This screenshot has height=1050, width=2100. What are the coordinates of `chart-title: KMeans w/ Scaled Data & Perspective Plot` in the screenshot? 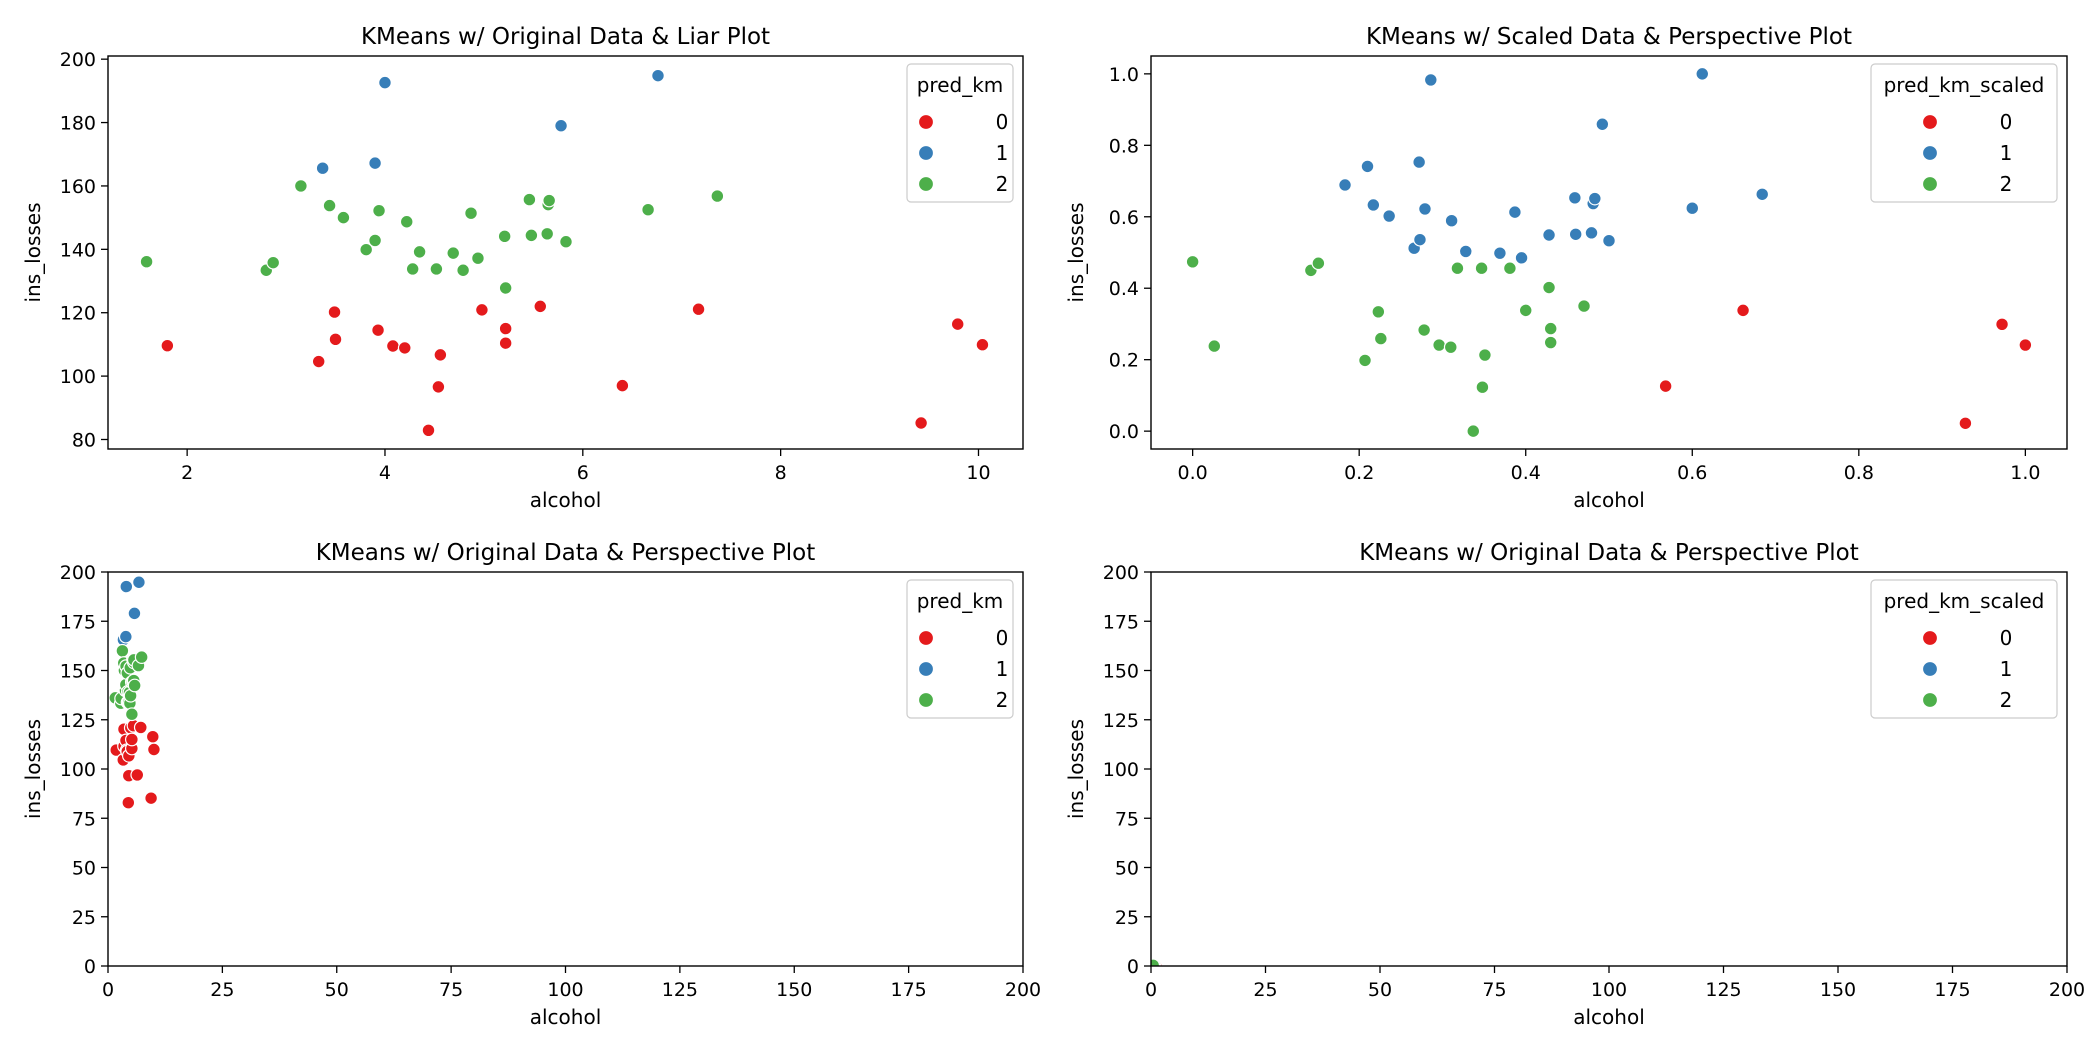 It's located at (1609, 37).